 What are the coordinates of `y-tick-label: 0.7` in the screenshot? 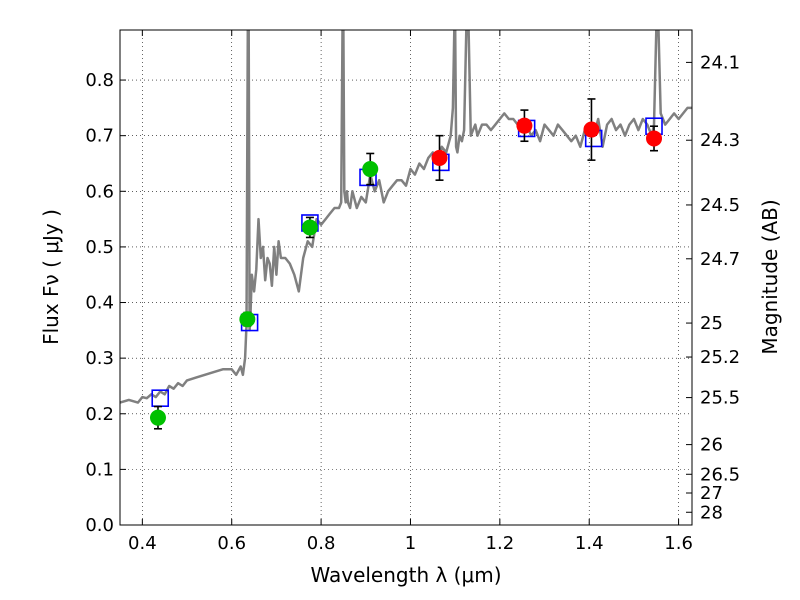 It's located at (99, 136).